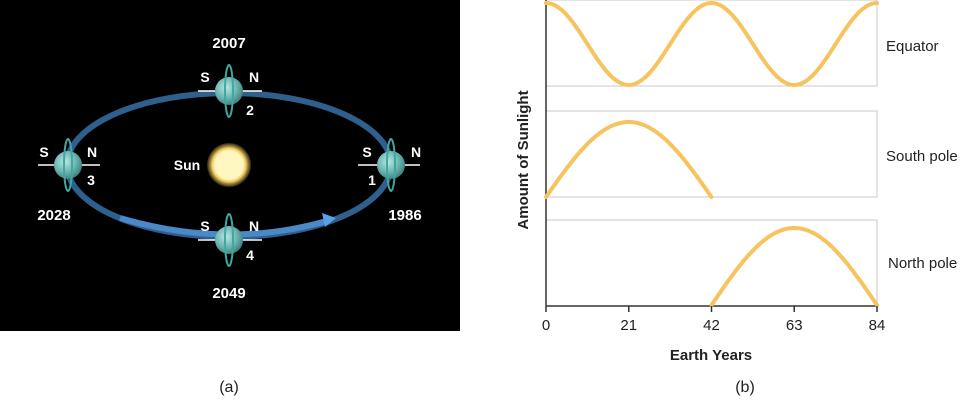 Image resolution: width=975 pixels, height=400 pixels. I want to click on sun-label: Sun, so click(187, 165).